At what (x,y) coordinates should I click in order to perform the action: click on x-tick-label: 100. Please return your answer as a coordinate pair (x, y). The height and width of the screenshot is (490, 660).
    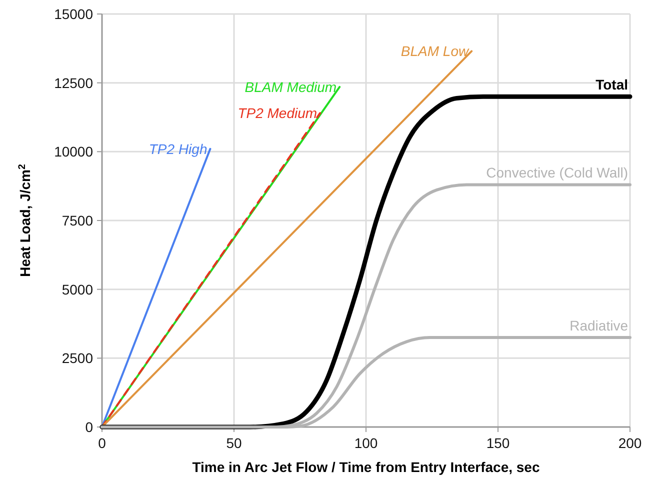
    Looking at the image, I should click on (366, 443).